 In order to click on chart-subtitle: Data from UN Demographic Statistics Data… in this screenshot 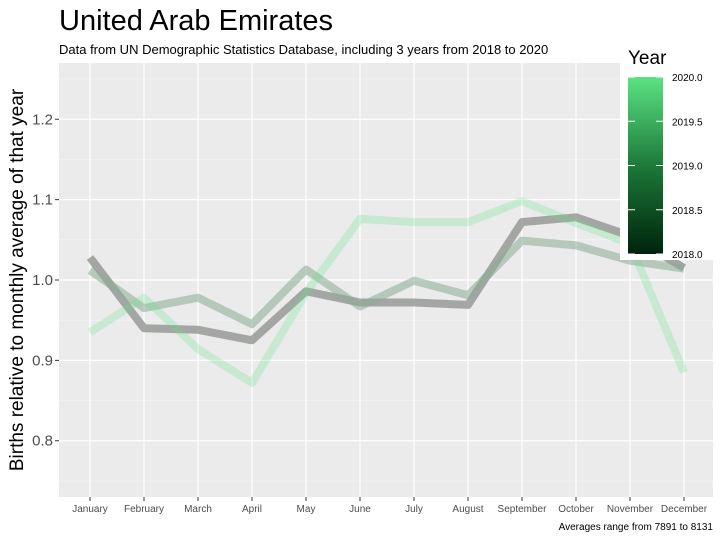, I will do `click(303, 49)`.